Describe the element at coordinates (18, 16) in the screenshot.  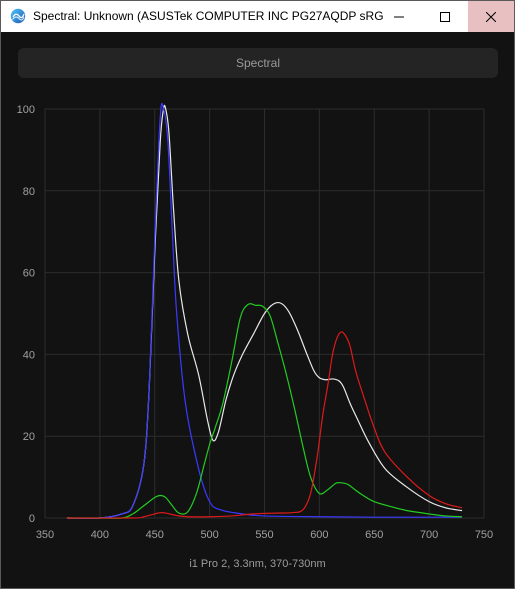
I see `app-logo-icon` at that location.